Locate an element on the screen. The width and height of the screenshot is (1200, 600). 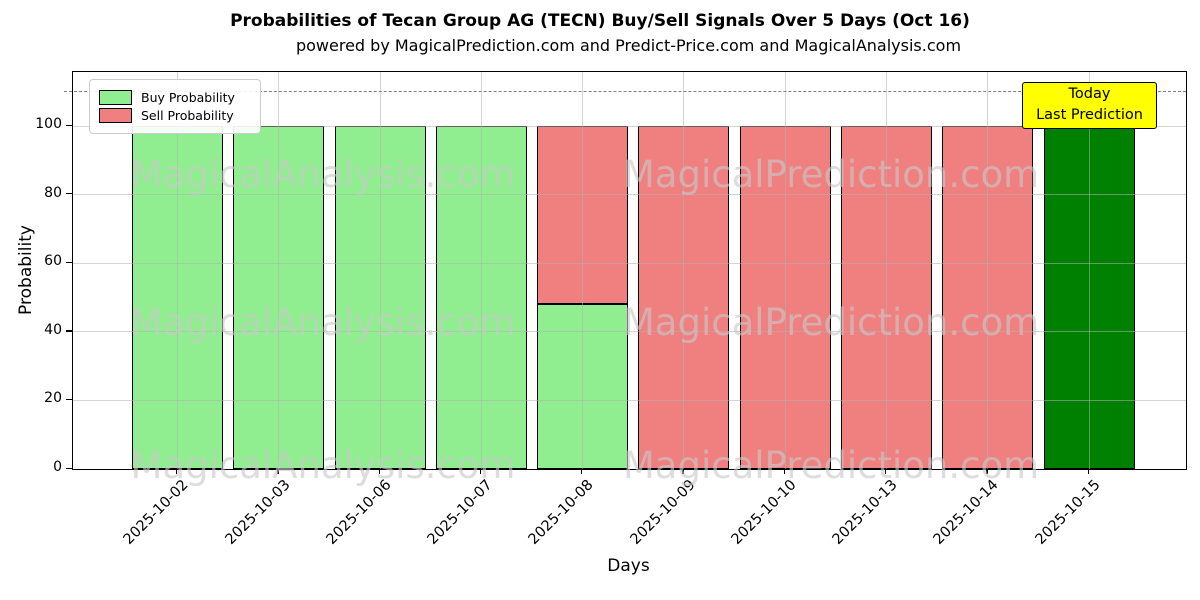
xtick-label-2025-10-07: 2025-10-07 is located at coordinates (460, 512).